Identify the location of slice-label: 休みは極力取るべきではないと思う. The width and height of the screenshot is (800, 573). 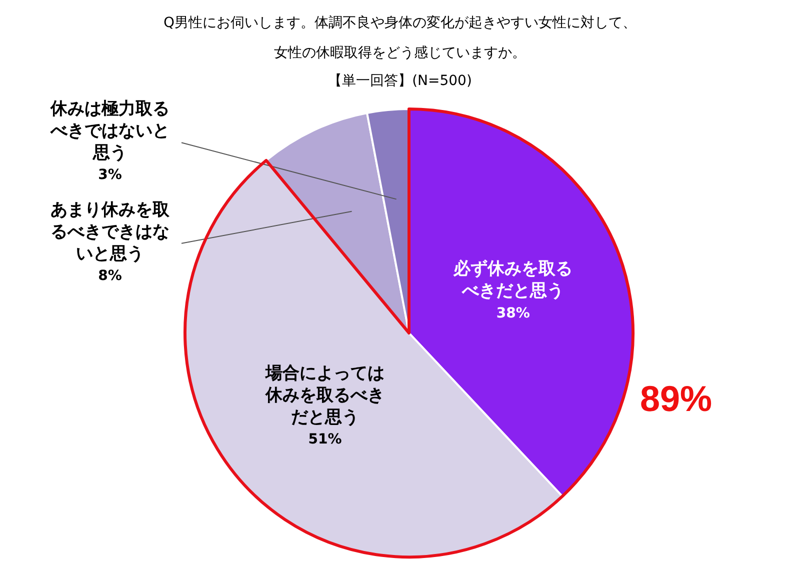
(110, 131).